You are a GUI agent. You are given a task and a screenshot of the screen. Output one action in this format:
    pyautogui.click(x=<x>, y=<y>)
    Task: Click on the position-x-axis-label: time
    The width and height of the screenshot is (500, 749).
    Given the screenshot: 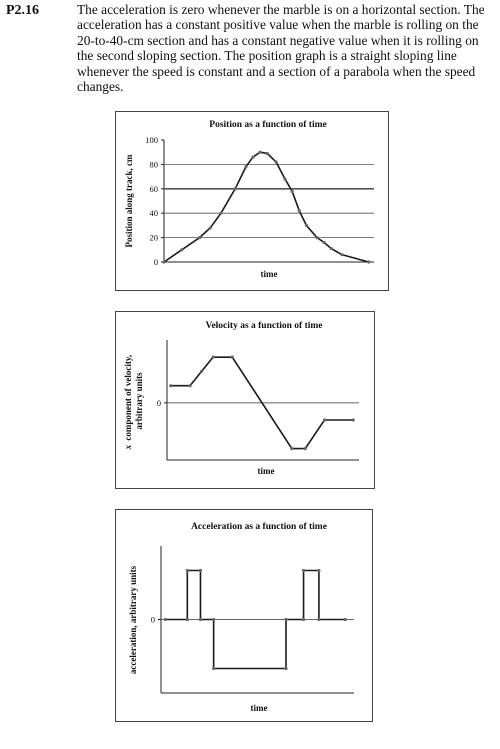 What is the action you would take?
    pyautogui.click(x=269, y=274)
    